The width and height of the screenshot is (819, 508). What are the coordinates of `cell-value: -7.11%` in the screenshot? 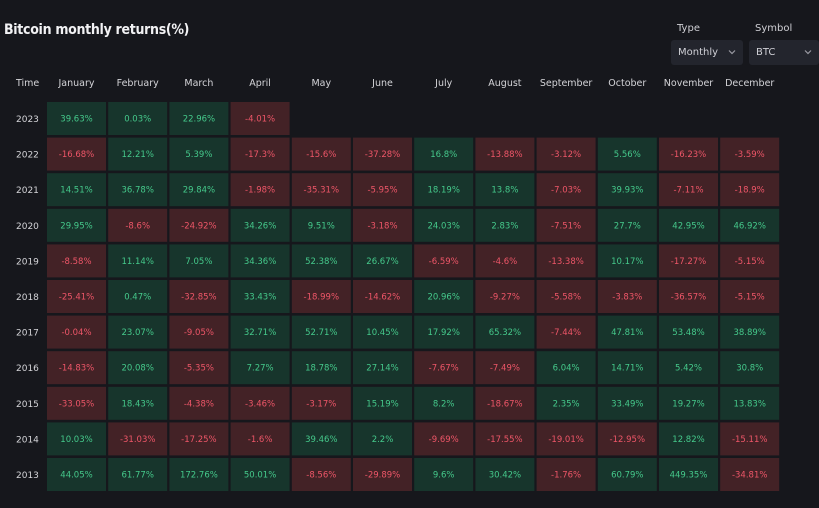 It's located at (688, 191).